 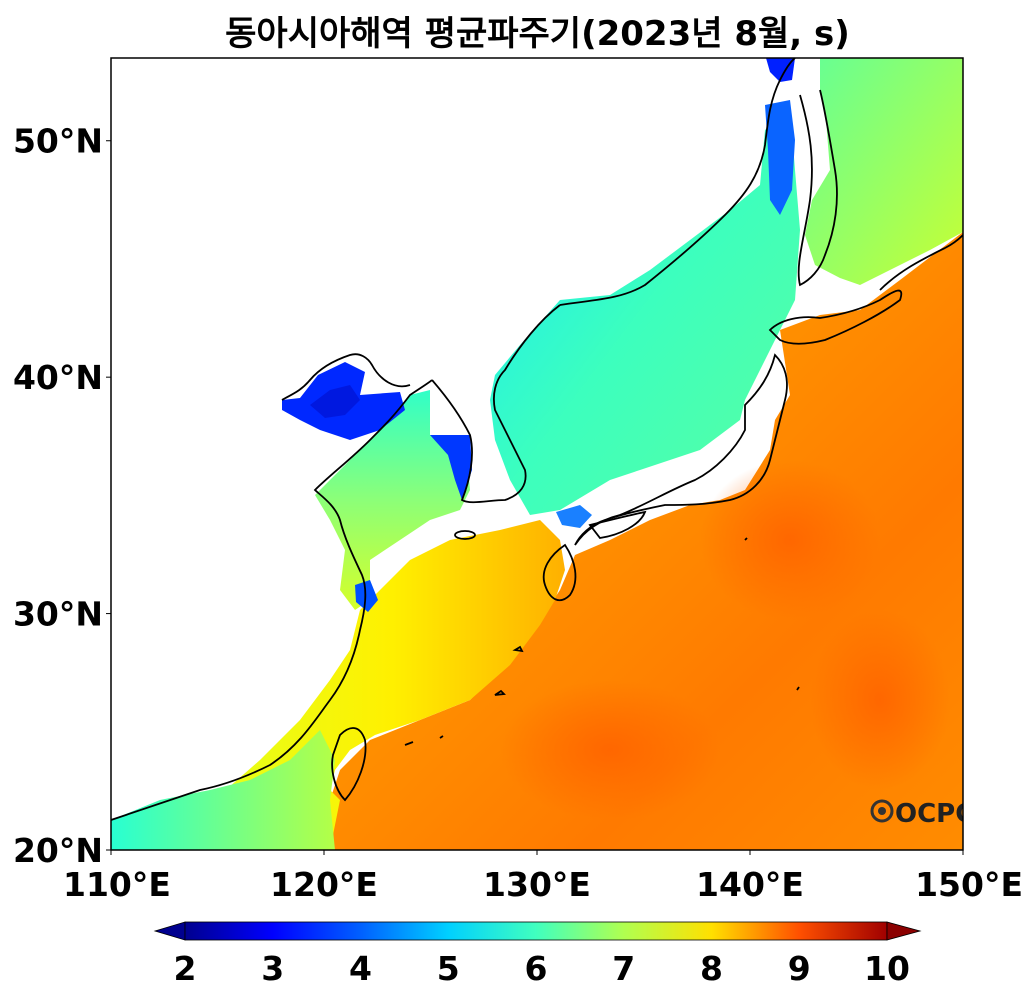 I want to click on lat-tick-label: 30°N, so click(x=58, y=614).